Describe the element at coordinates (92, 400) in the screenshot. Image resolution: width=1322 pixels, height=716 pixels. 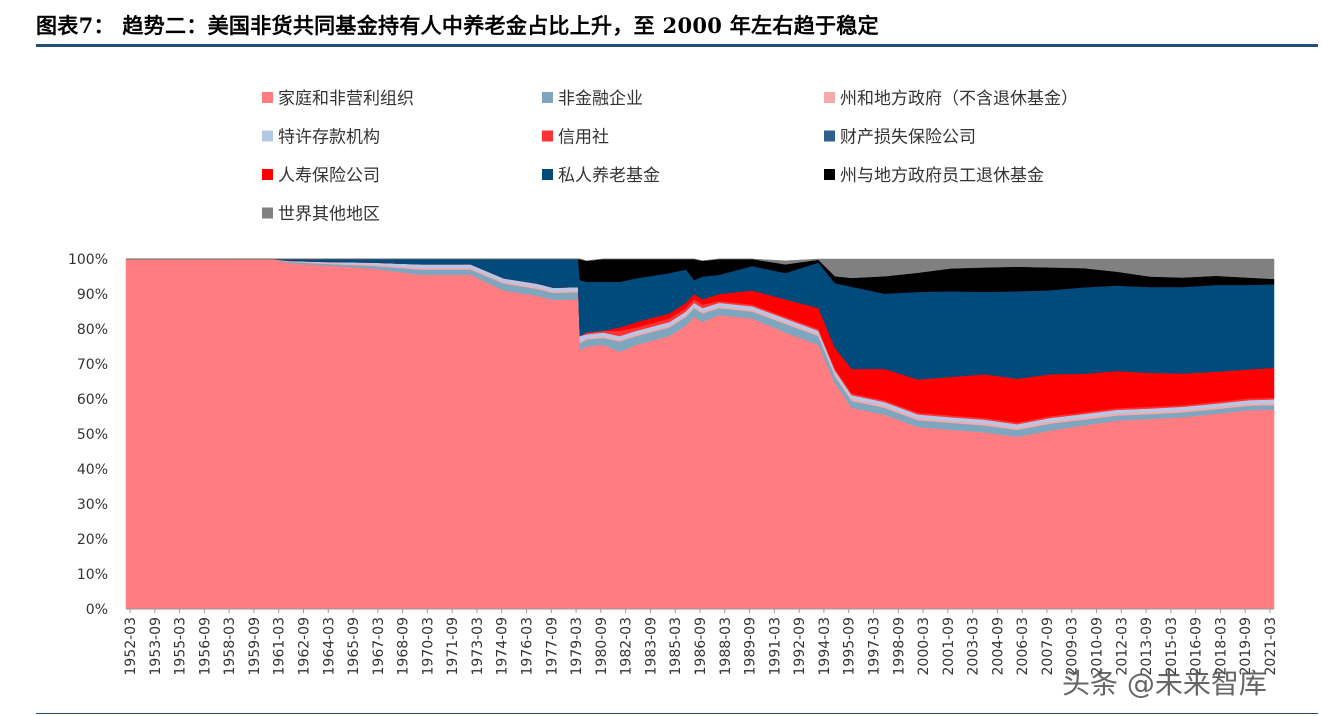
I see `y-tick-label: 60%` at that location.